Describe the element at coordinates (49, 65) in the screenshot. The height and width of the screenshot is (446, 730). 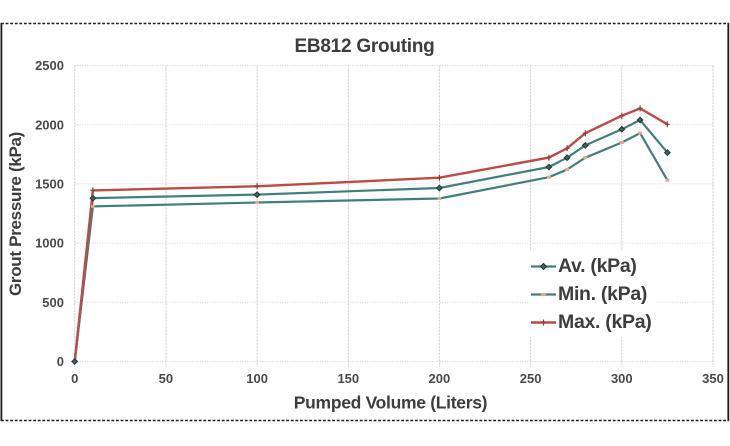
I see `svg-text: 2500` at that location.